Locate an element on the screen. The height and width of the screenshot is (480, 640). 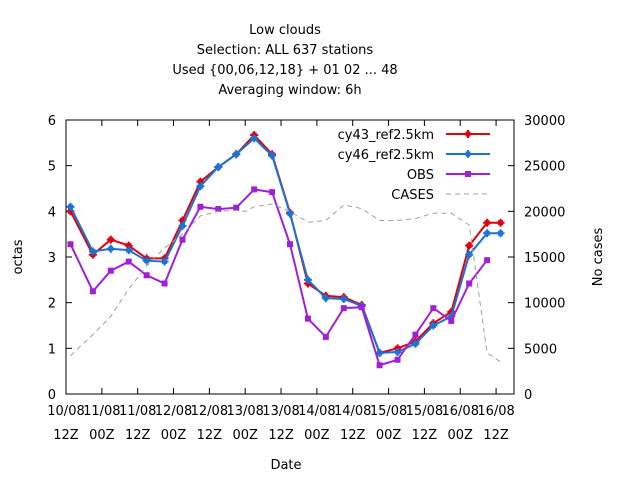
y-tick-label: 6 is located at coordinates (52, 121).